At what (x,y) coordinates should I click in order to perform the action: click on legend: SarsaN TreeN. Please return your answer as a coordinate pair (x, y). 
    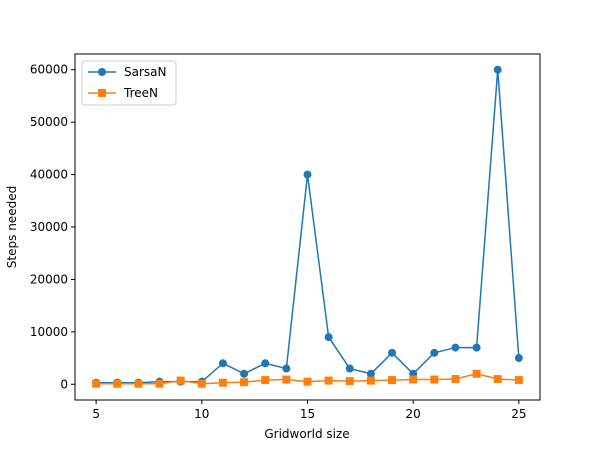
    Looking at the image, I should click on (129, 83).